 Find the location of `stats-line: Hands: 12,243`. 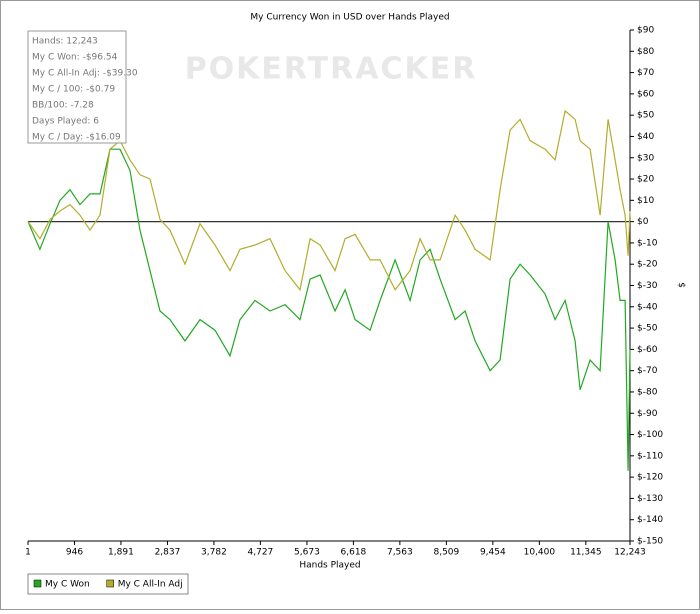

stats-line: Hands: 12,243 is located at coordinates (65, 42).